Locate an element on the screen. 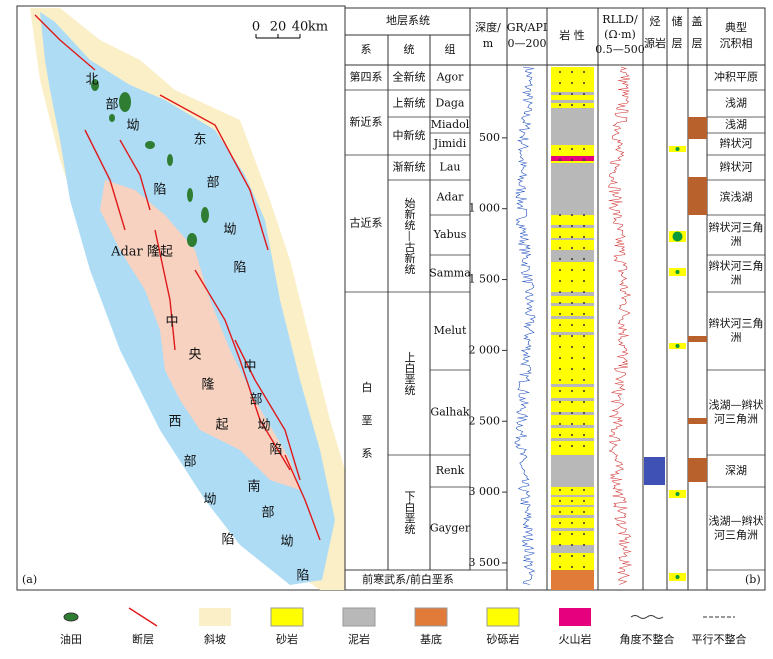 Image resolution: width=773 pixels, height=659 pixels. series: 上新统 is located at coordinates (409, 103).